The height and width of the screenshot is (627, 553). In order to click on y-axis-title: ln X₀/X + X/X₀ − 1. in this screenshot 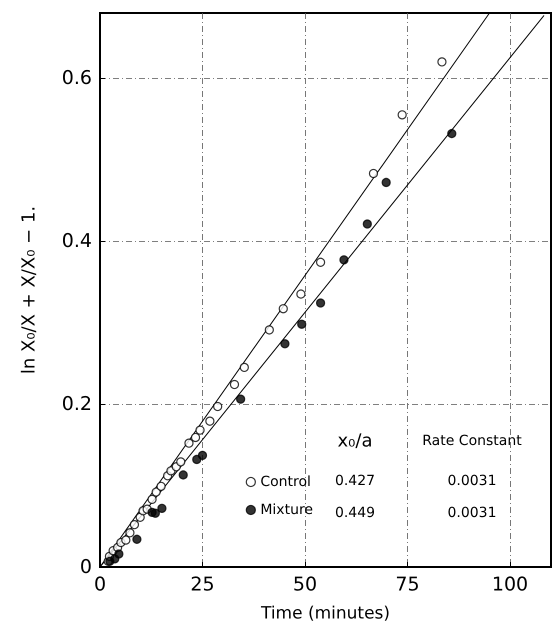, I will do `click(29, 290)`.